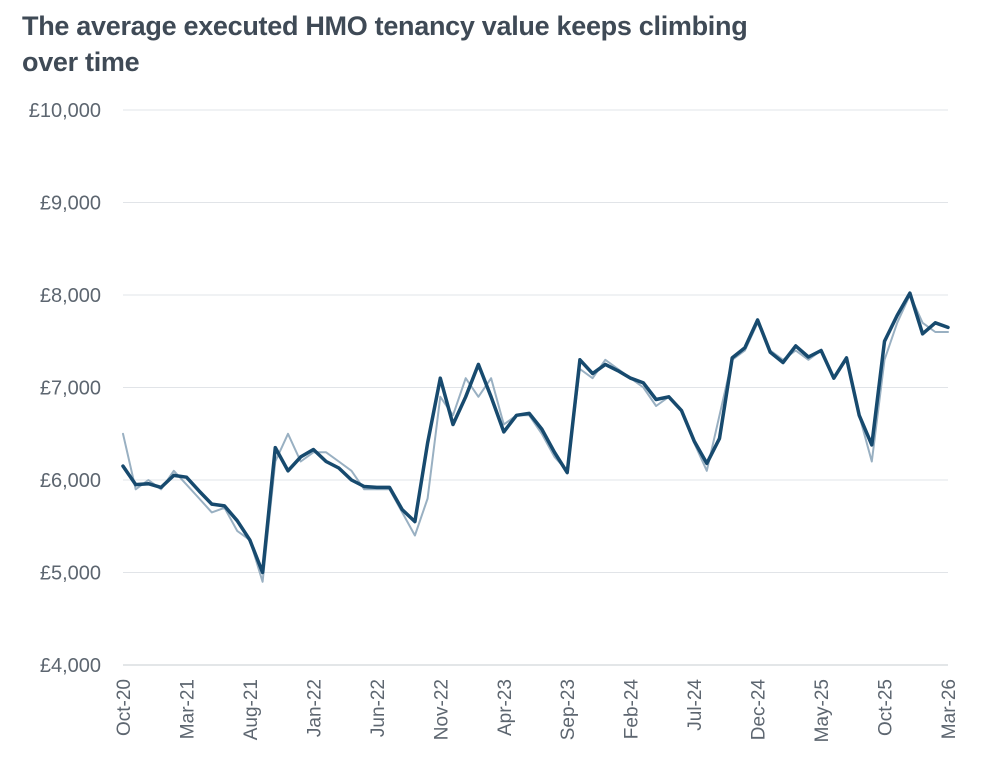  Describe the element at coordinates (70, 481) in the screenshot. I see `y-tick-label: £6,000` at that location.